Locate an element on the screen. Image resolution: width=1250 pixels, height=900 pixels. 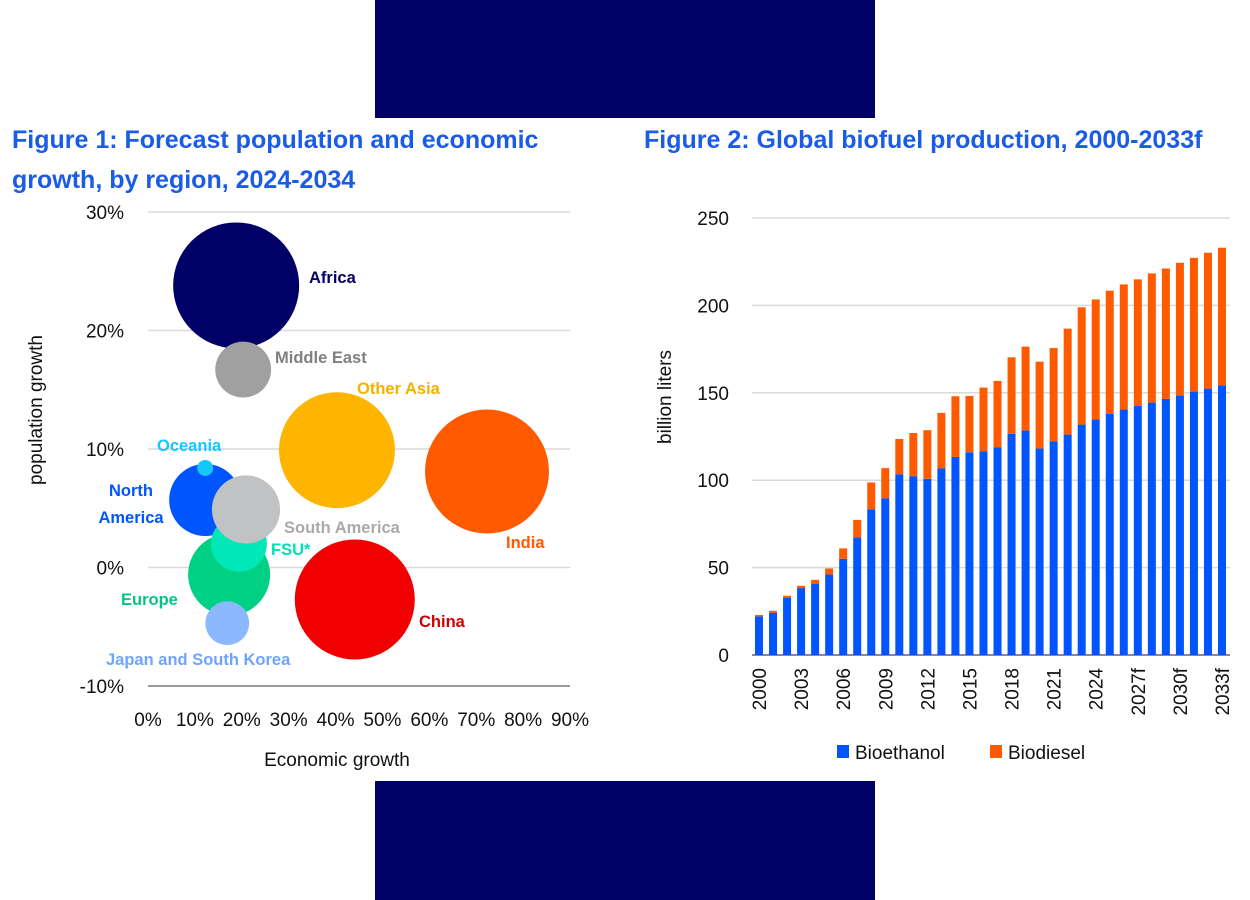
x-tick-label: 0% is located at coordinates (148, 720).